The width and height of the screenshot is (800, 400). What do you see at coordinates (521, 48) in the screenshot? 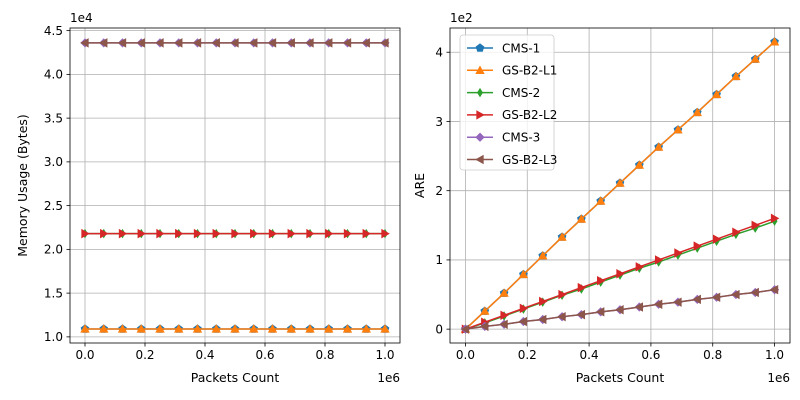
I see `legend-label: CMS-1` at bounding box center [521, 48].